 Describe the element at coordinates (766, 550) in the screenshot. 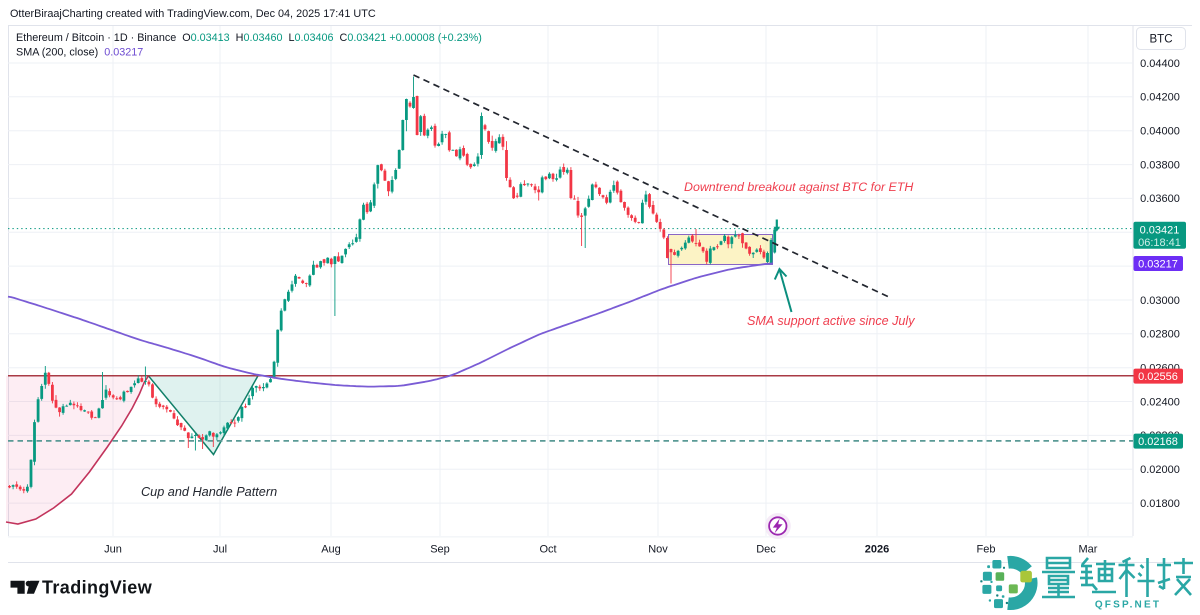

I see `svg-text: Dec` at that location.